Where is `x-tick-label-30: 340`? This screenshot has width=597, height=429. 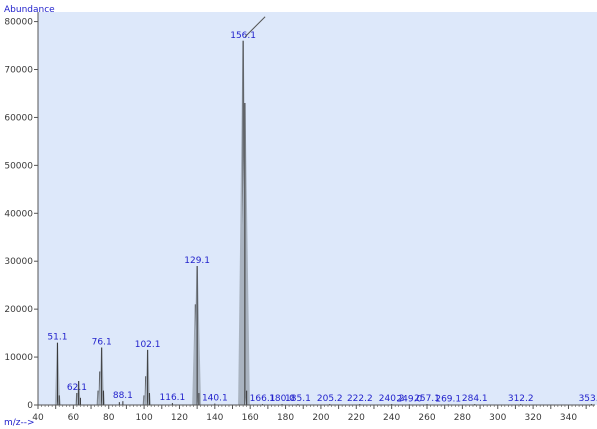
x-tick-label-30: 340 is located at coordinates (568, 418).